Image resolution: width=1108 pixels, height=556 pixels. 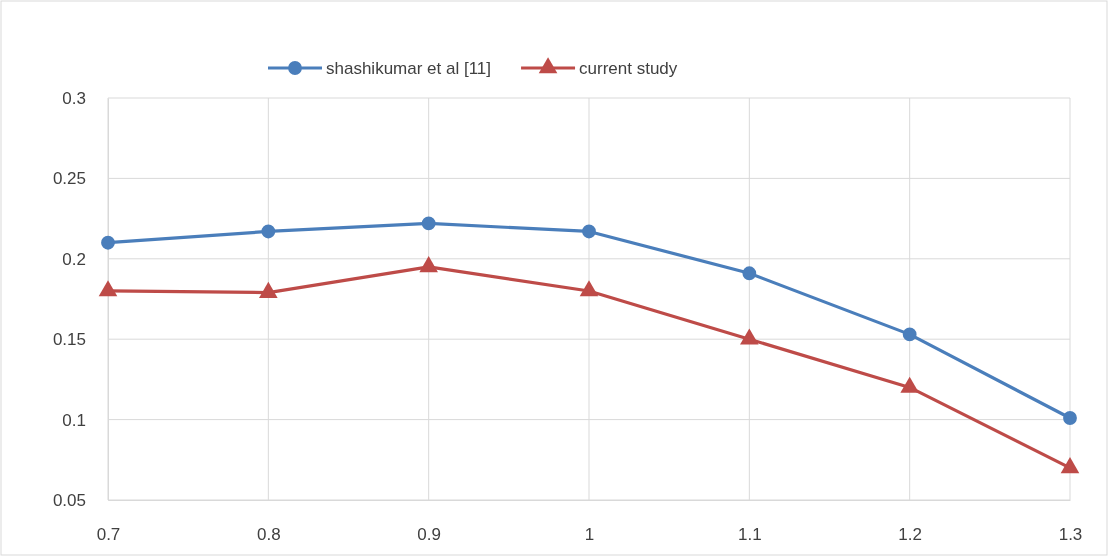 I want to click on y-tick-label: 0.05, so click(x=69, y=500).